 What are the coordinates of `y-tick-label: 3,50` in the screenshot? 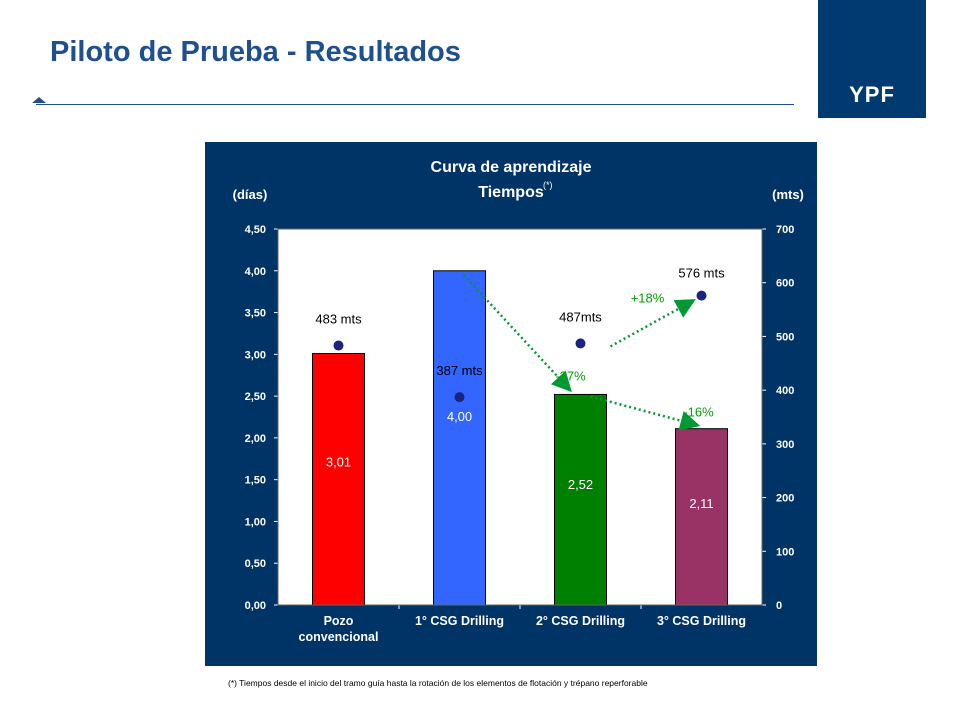 It's located at (255, 314).